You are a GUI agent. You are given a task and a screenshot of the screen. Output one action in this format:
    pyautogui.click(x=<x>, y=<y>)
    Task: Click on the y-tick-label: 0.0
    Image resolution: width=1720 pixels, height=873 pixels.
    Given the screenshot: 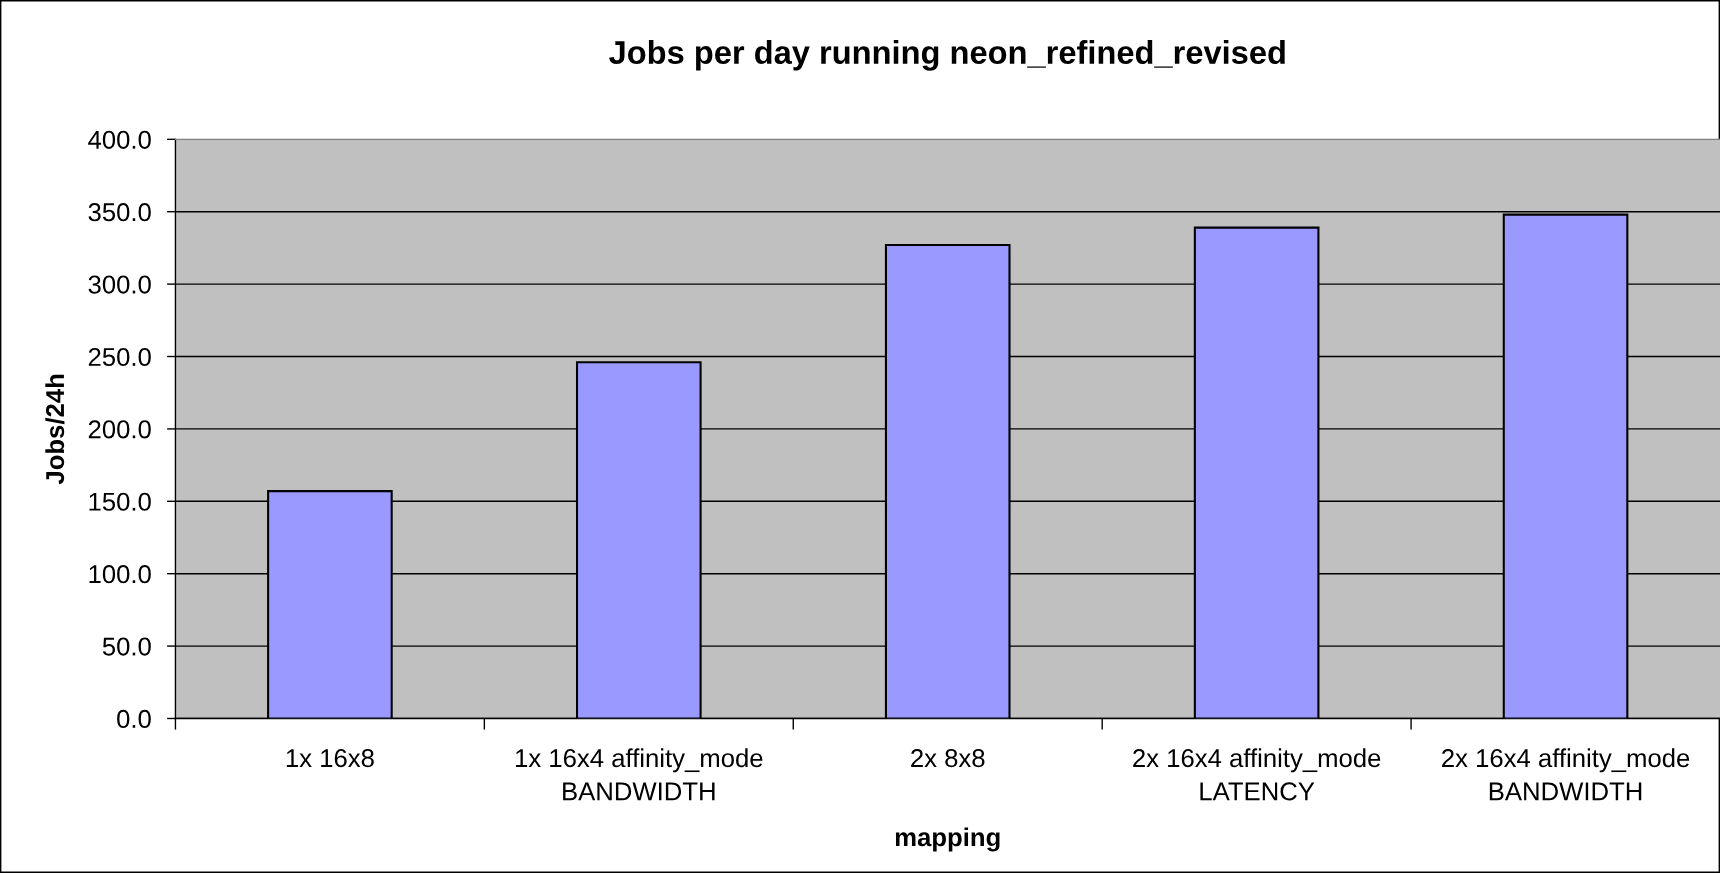 What is the action you would take?
    pyautogui.click(x=134, y=719)
    